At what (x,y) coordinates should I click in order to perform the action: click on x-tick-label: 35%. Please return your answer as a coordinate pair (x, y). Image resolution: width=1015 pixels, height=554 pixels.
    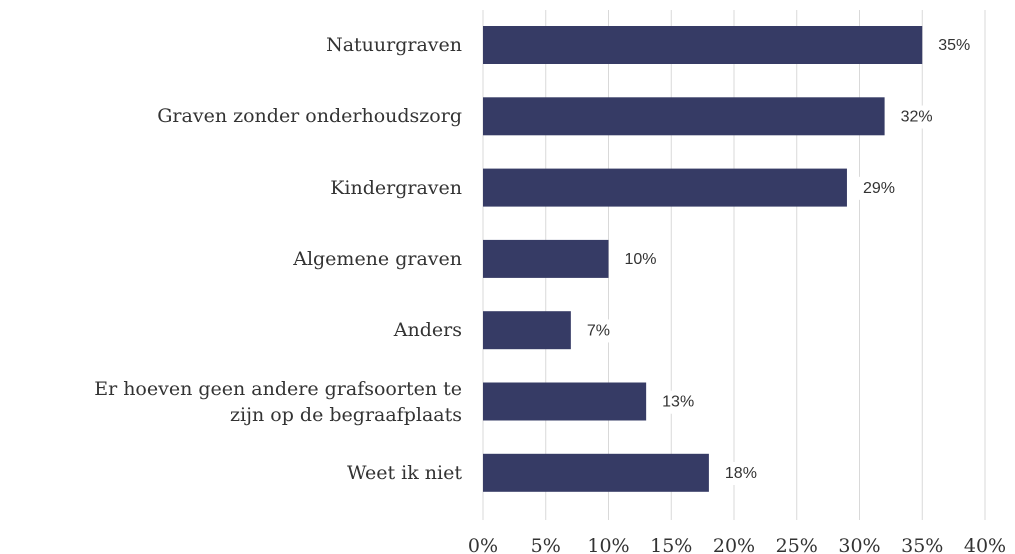
    Looking at the image, I should click on (922, 544).